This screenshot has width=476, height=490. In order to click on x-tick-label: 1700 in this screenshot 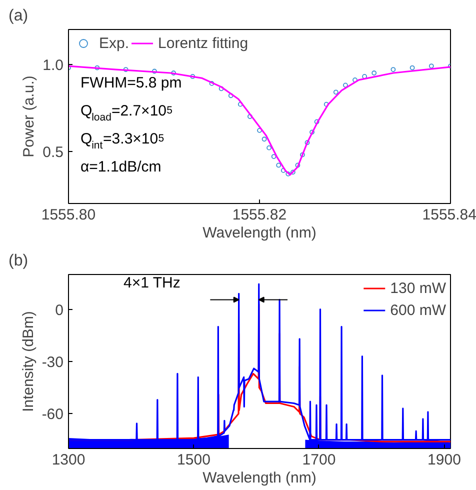, I will do `click(319, 460)`.